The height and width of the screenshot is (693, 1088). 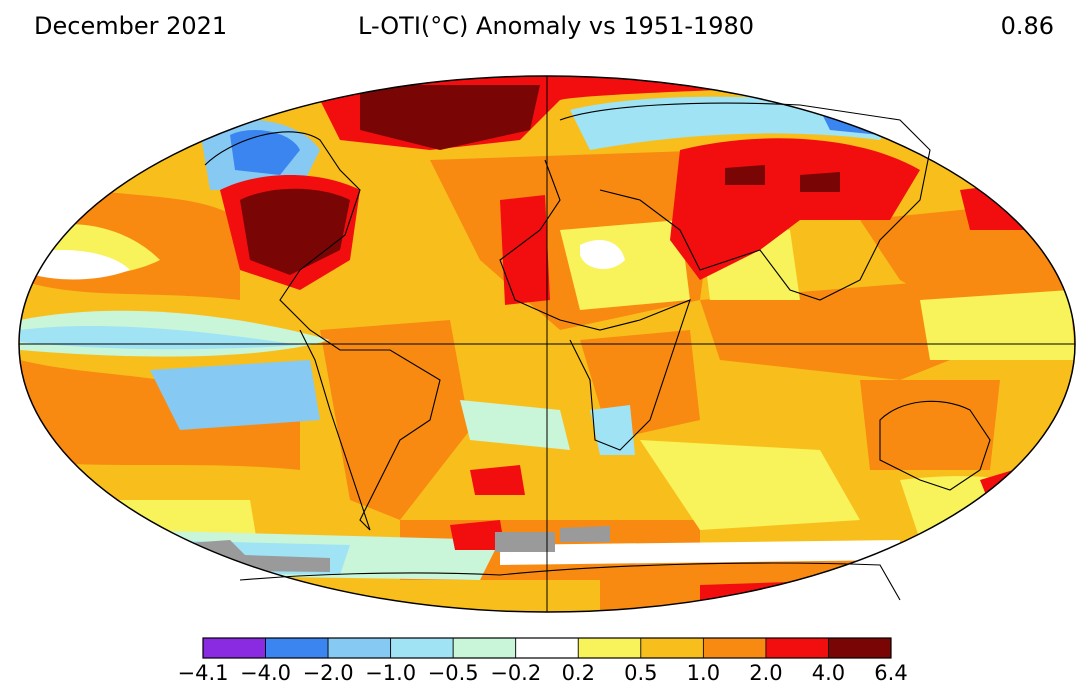 I want to click on colorbar-tick-label: −4.0, so click(x=266, y=673).